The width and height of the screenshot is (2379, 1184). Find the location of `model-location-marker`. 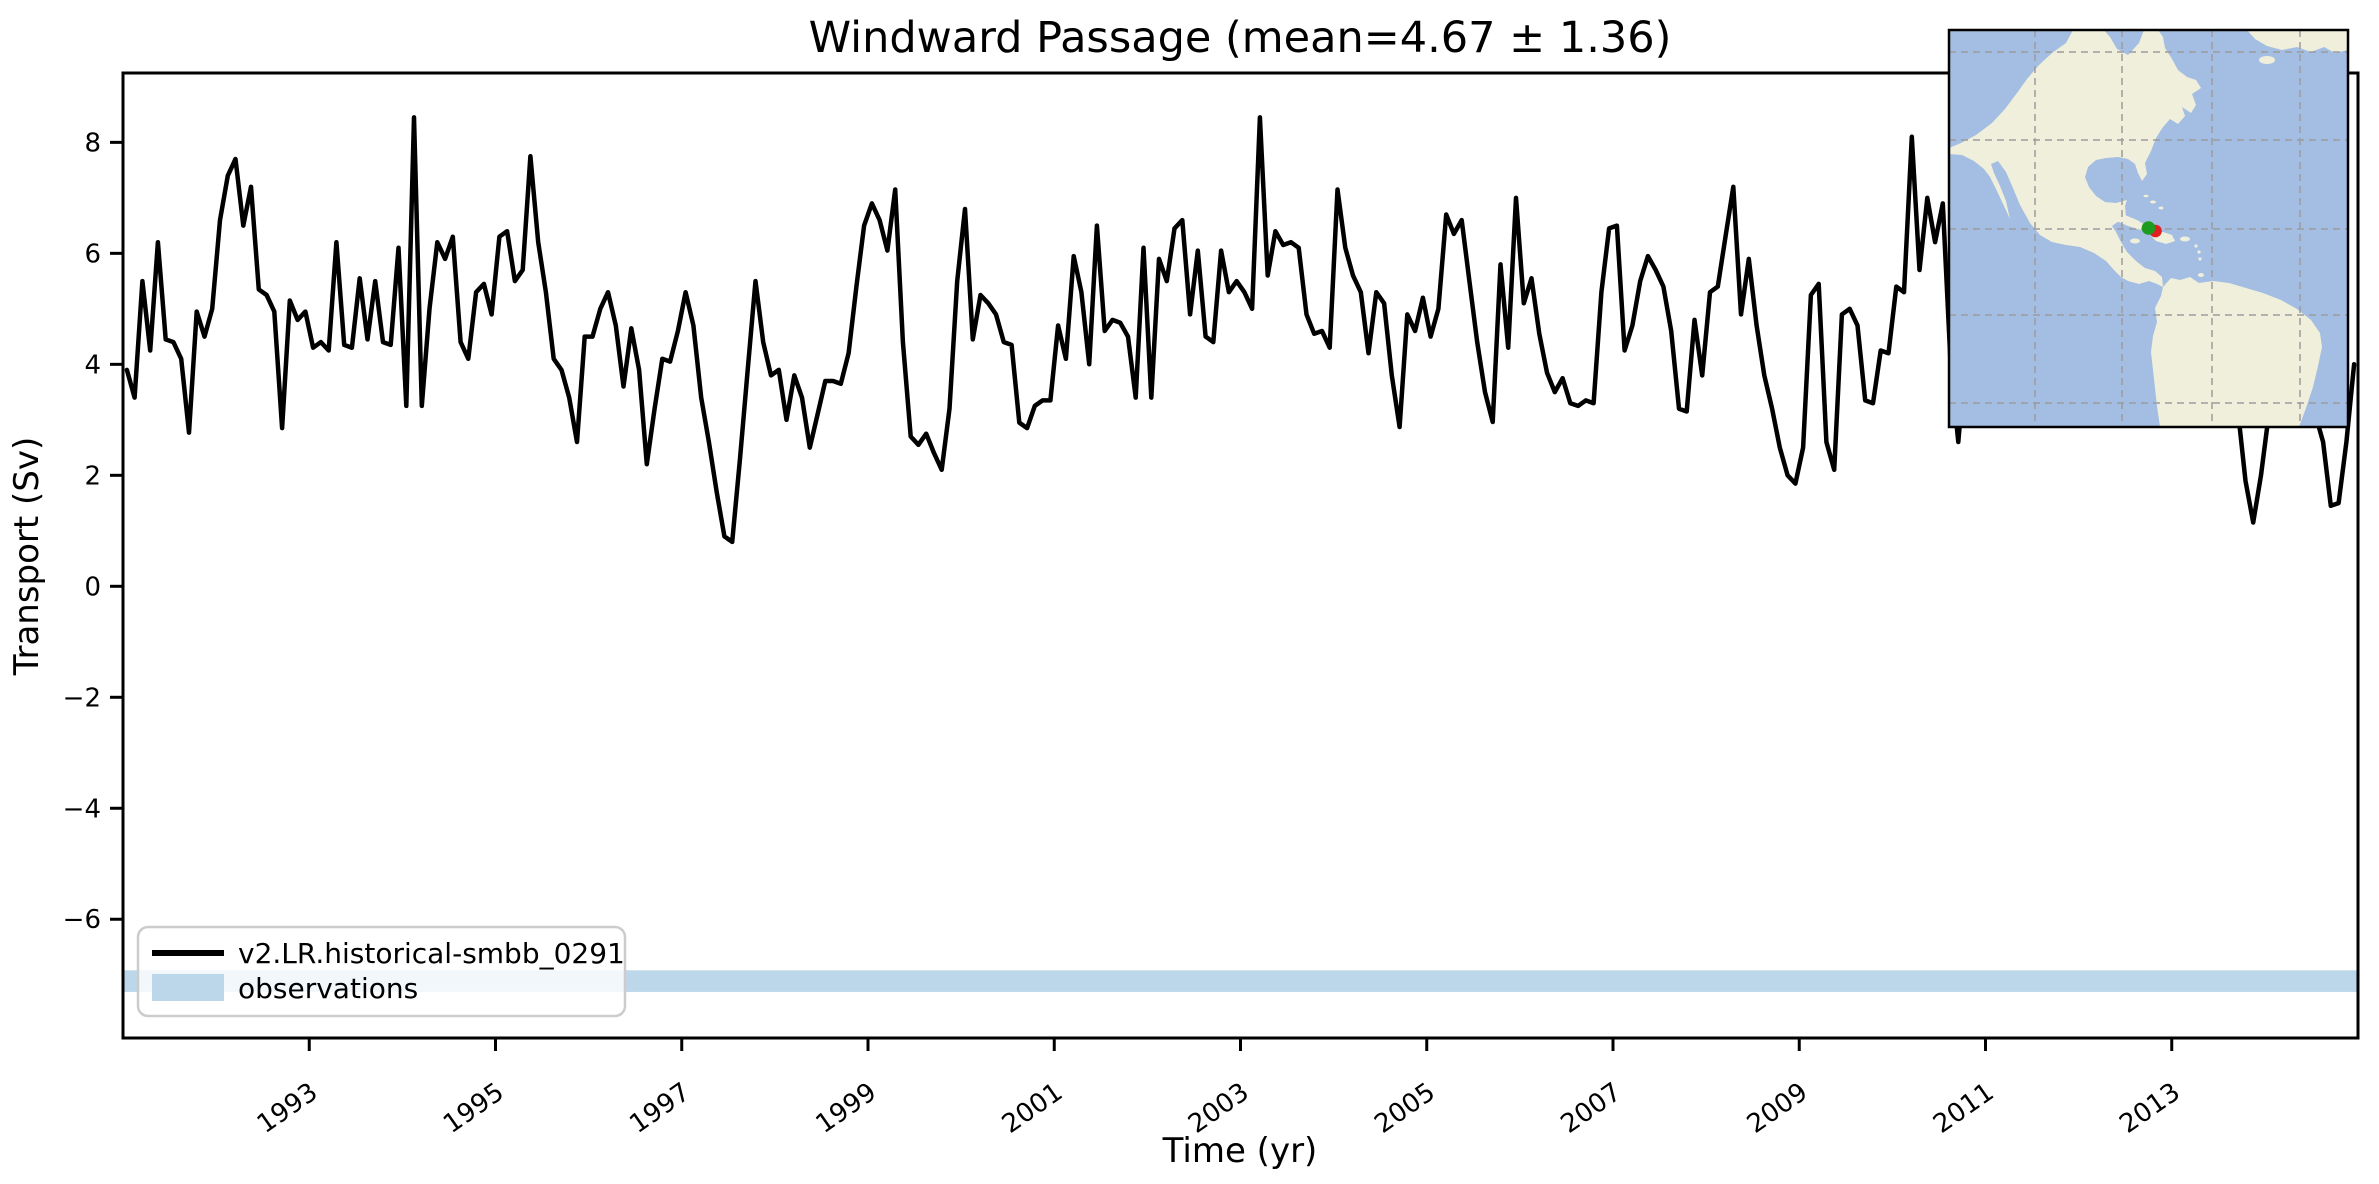

model-location-marker is located at coordinates (2148, 228).